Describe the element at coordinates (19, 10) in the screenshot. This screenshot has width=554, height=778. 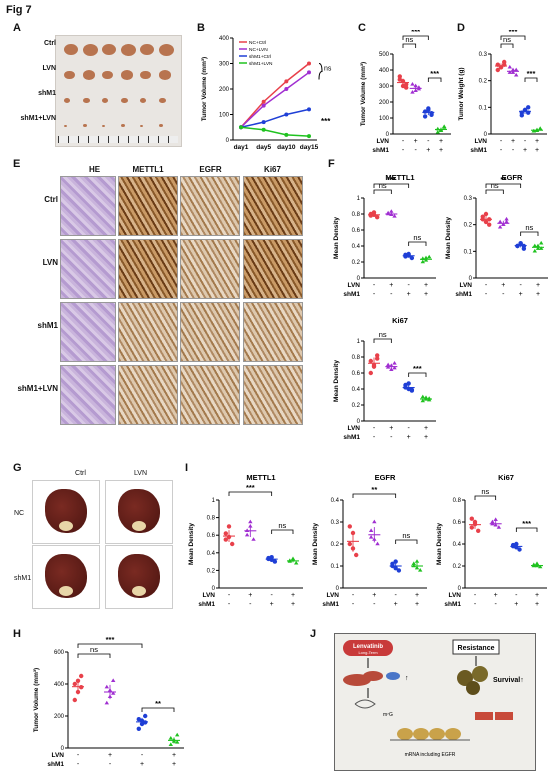
I see `figure-title: Fig 7` at that location.